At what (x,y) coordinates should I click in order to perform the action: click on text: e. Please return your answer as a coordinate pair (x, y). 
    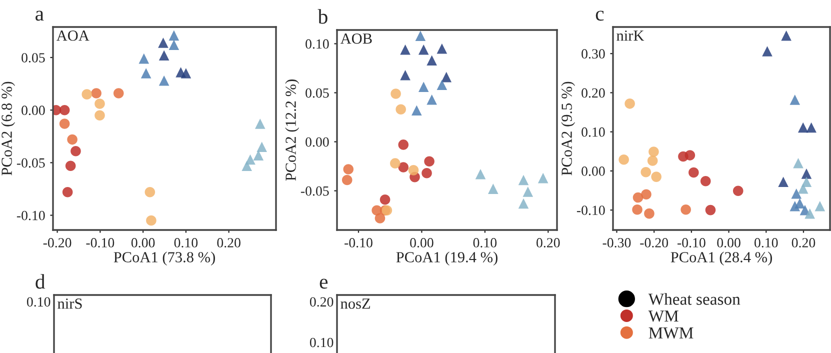
    Looking at the image, I should click on (324, 283).